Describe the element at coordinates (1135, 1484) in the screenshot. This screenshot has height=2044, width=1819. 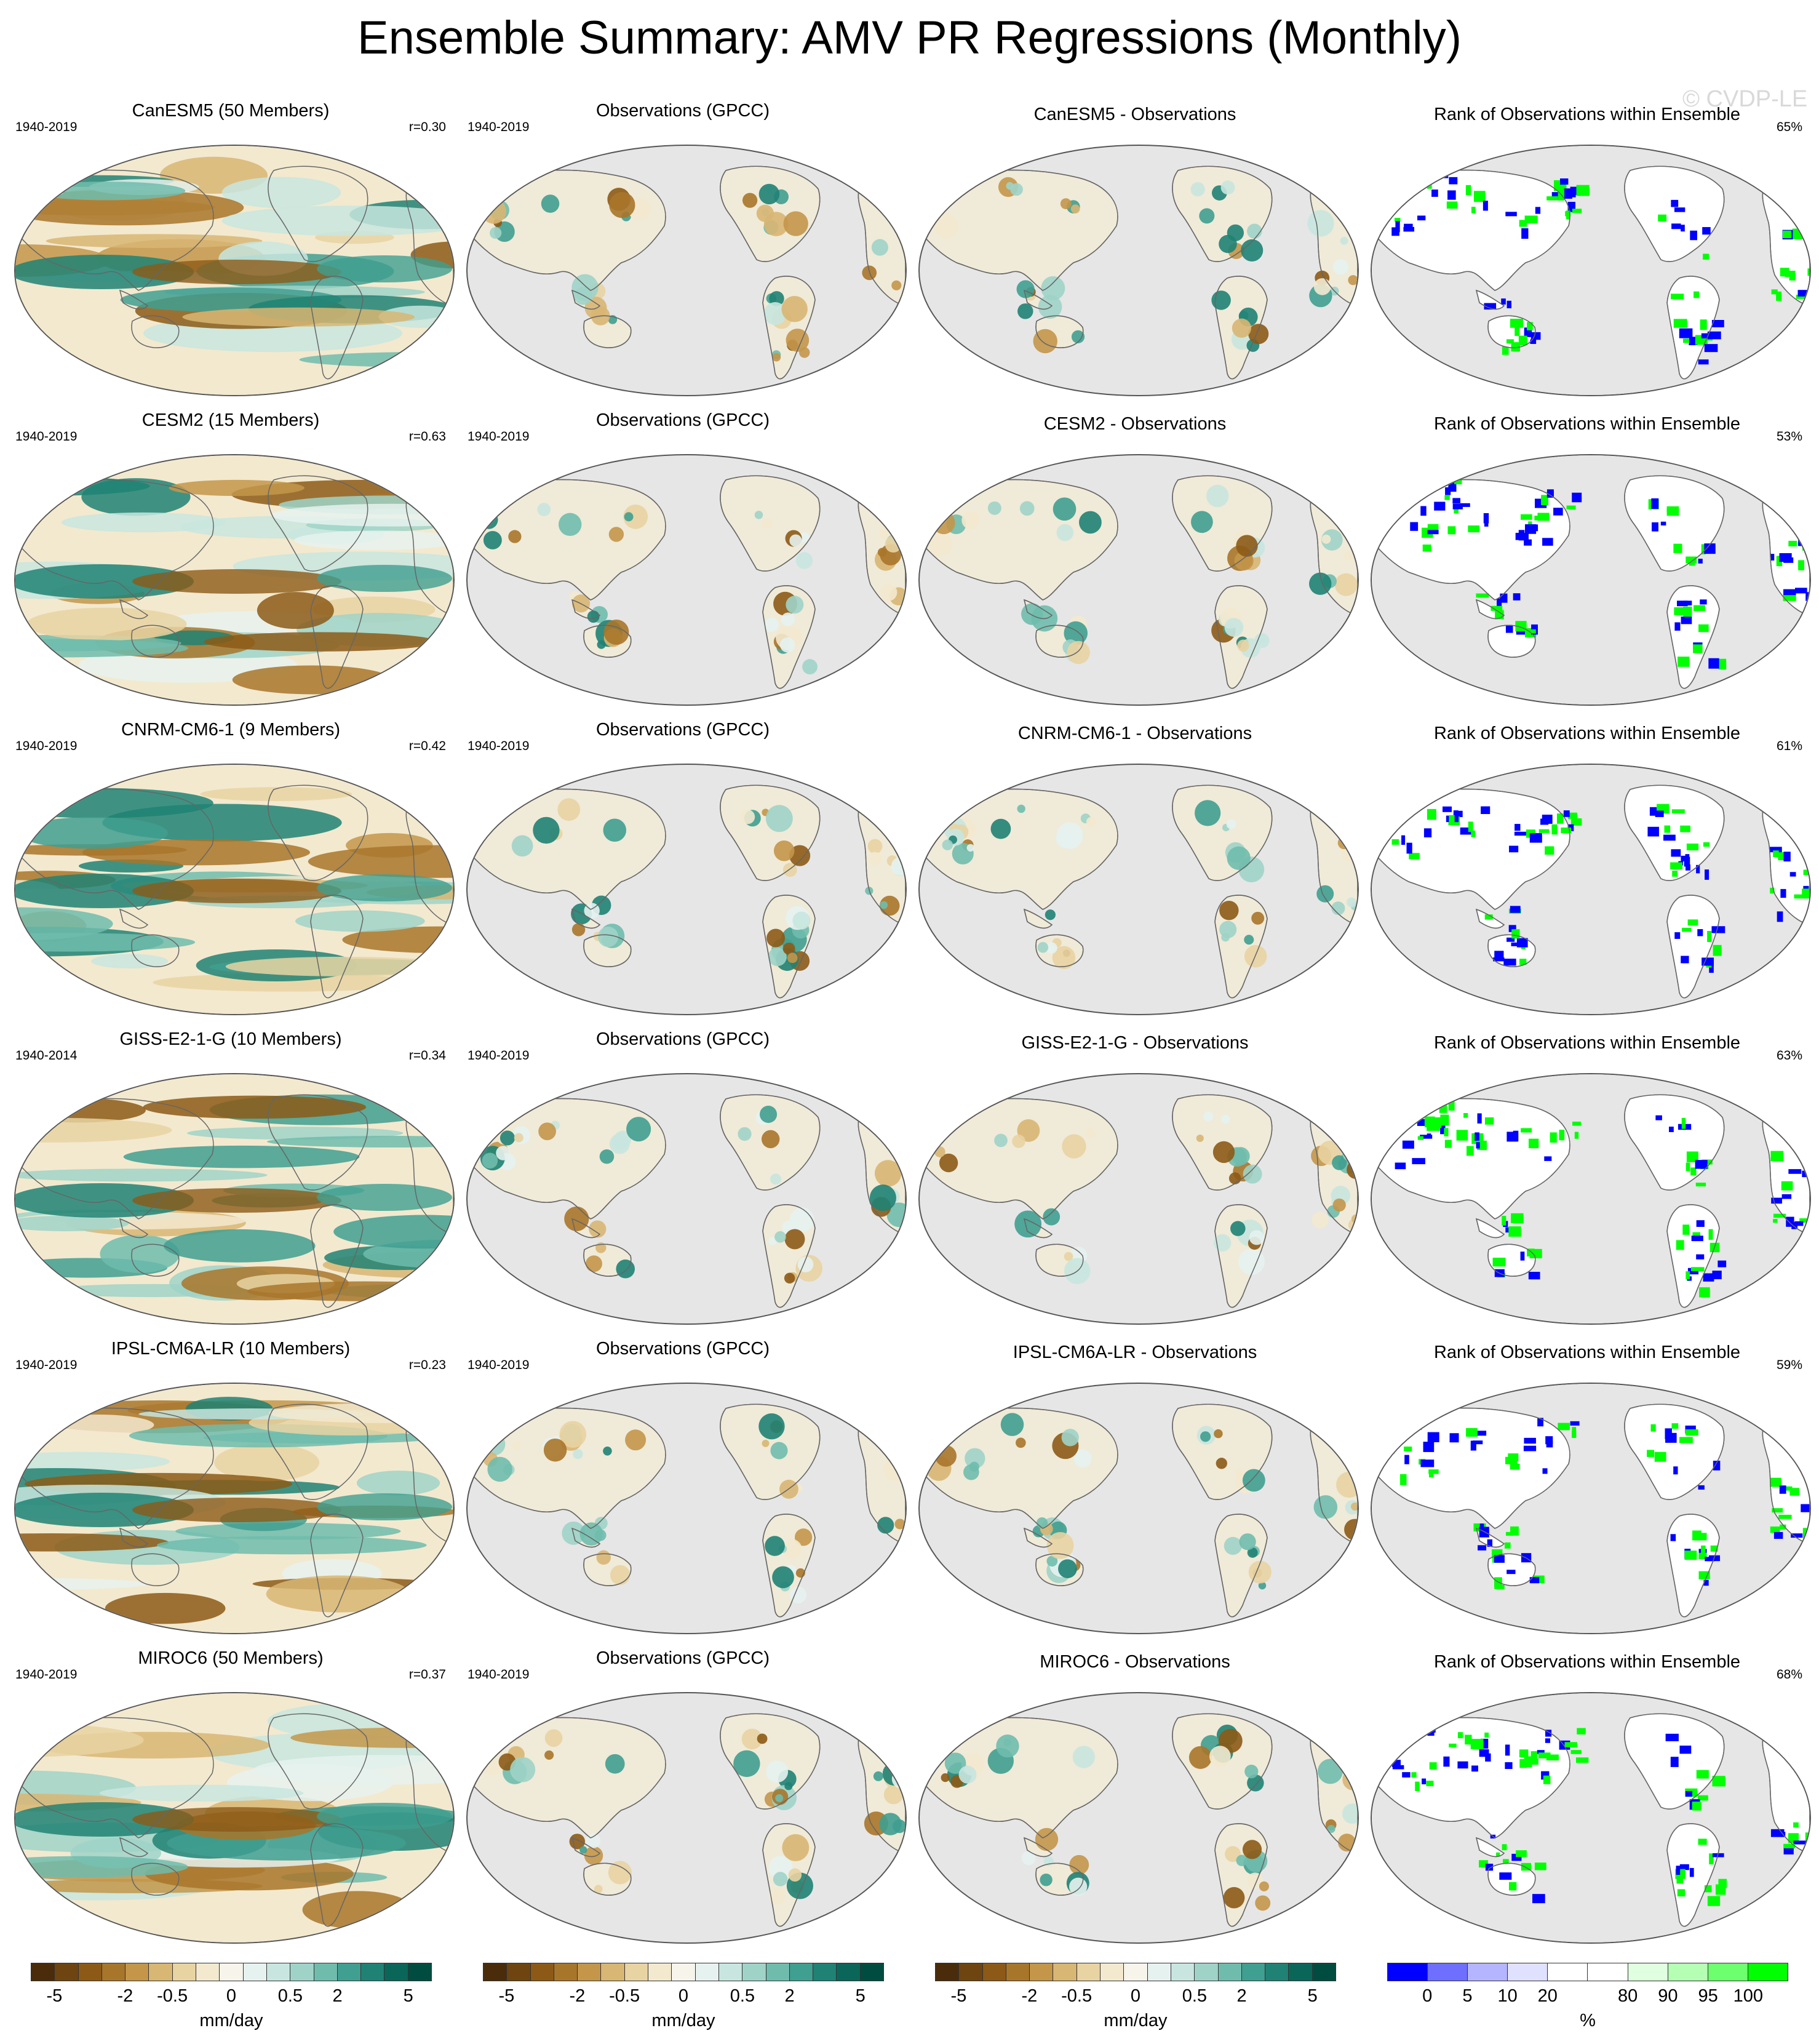
I see `panel-diff: IPSL-CM6A-LR - Observations` at that location.